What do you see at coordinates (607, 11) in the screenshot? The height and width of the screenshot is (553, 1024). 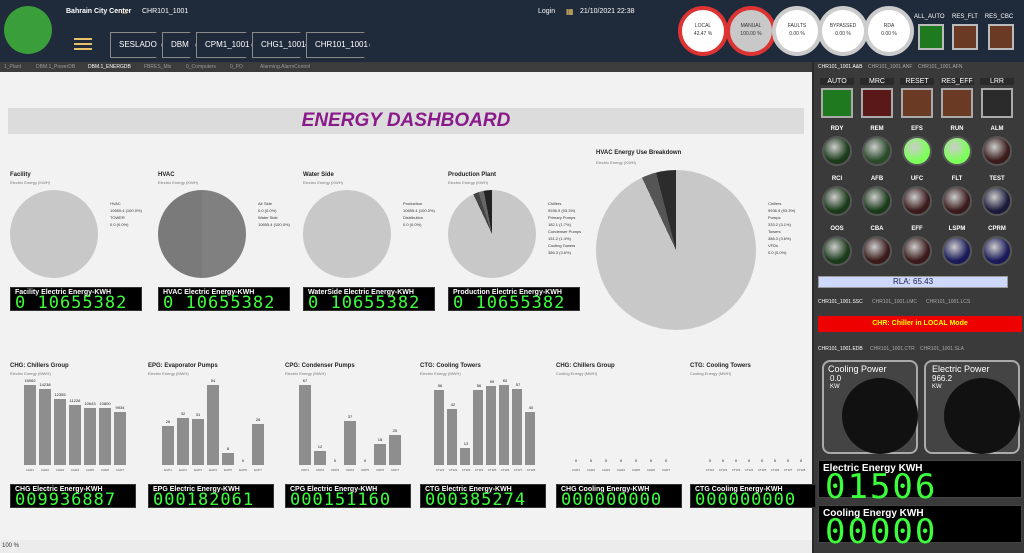 I see `datetime: 21/10/2021 22:38` at bounding box center [607, 11].